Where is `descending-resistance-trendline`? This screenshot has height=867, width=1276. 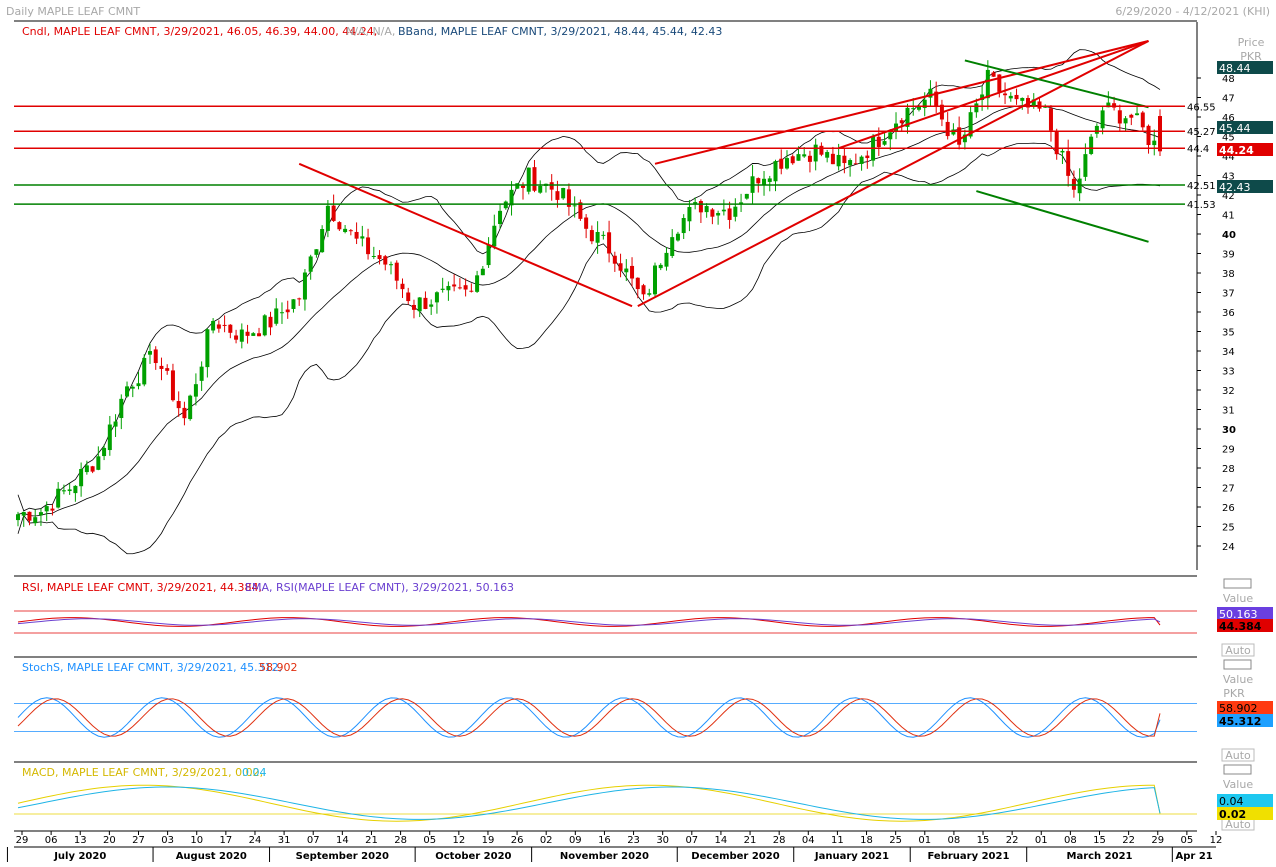 descending-resistance-trendline is located at coordinates (1056, 84).